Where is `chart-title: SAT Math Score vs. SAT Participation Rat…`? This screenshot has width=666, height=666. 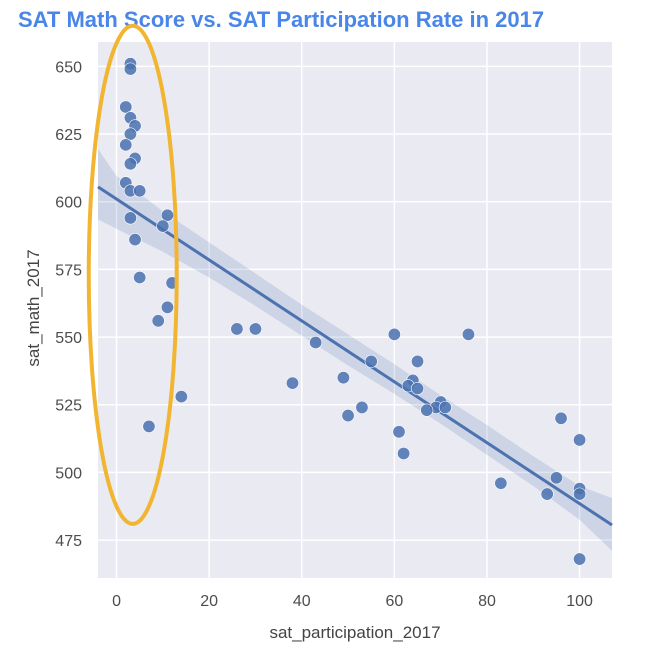
chart-title: SAT Math Score vs. SAT Participation Rat… is located at coordinates (281, 19).